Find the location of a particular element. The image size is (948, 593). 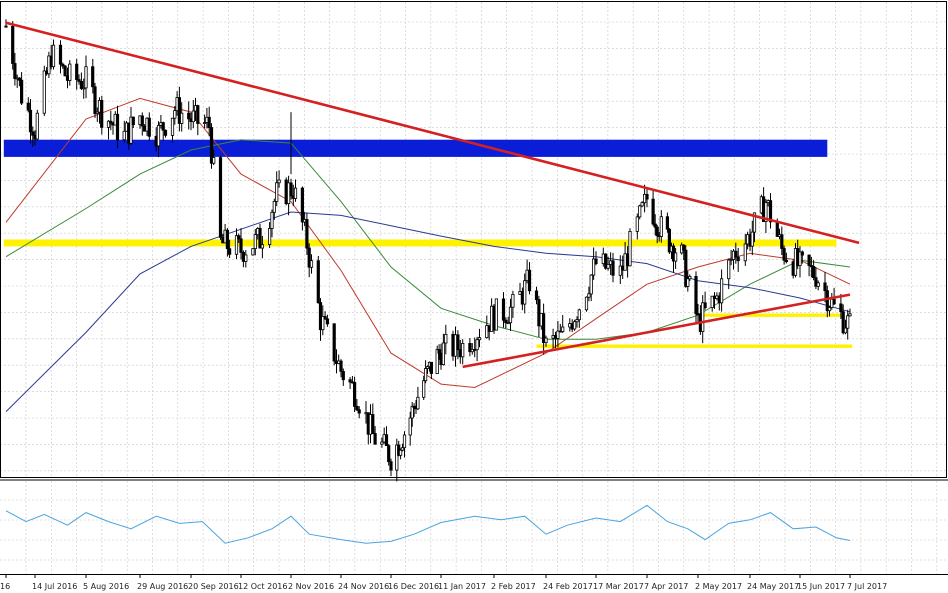

x-tick-label: 20 Sep 2016 is located at coordinates (213, 586).